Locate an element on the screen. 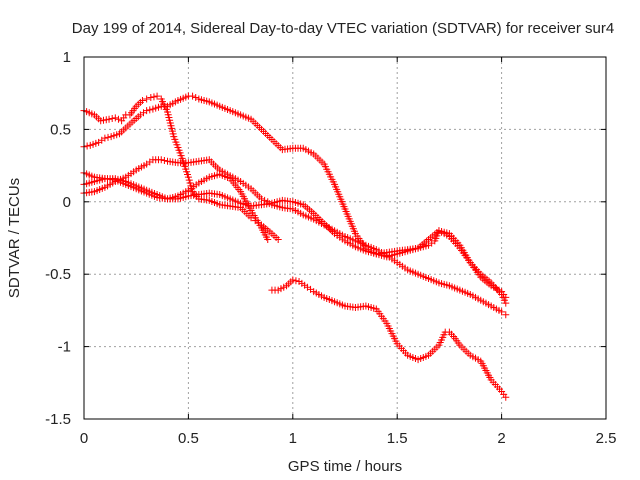 This screenshot has width=640, height=480. y-tick-label: -1 is located at coordinates (64, 347).